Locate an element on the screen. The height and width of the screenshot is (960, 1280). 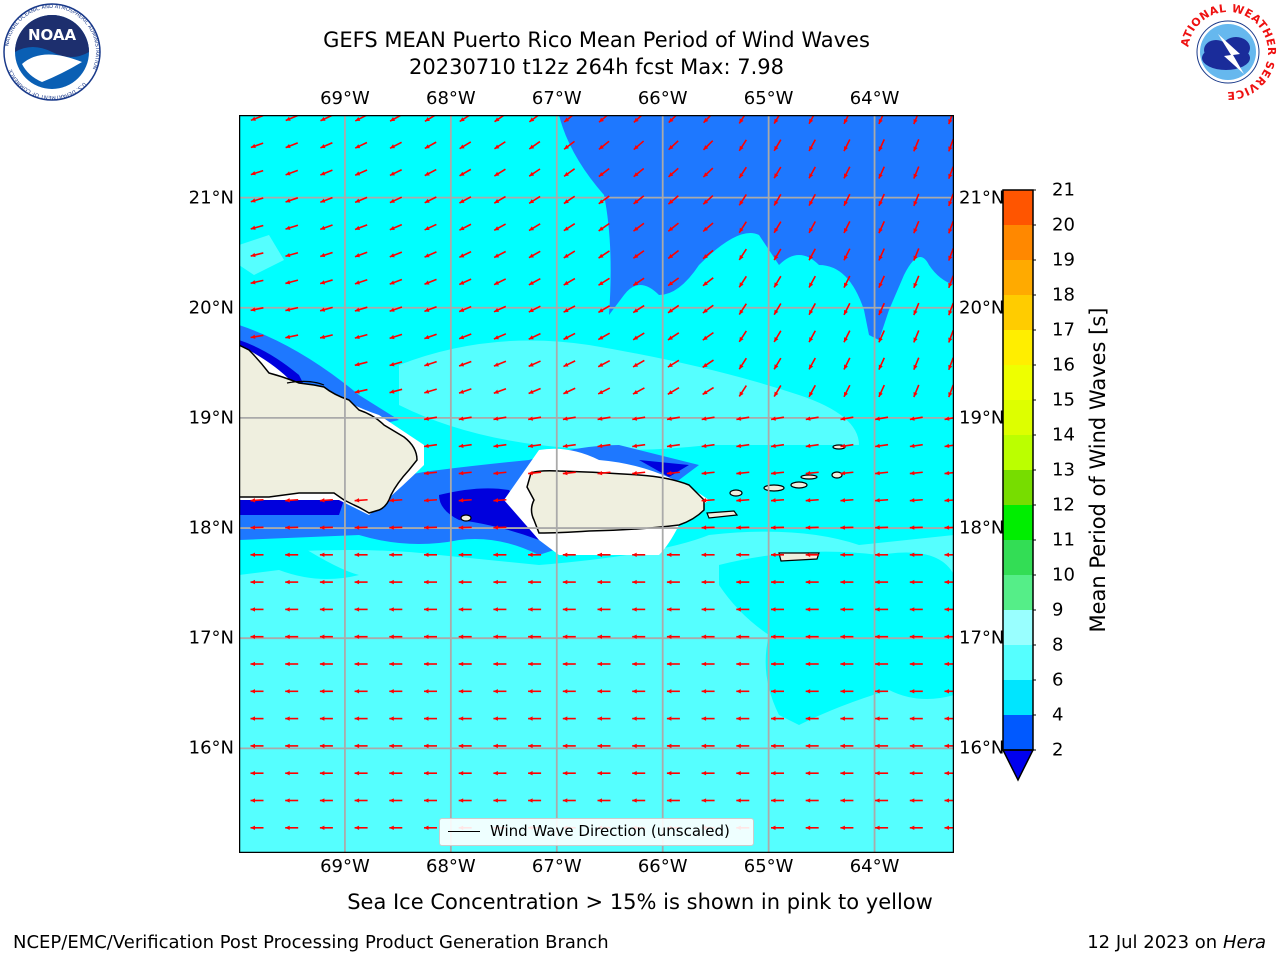
lat-label-right: 17°N is located at coordinates (982, 638).